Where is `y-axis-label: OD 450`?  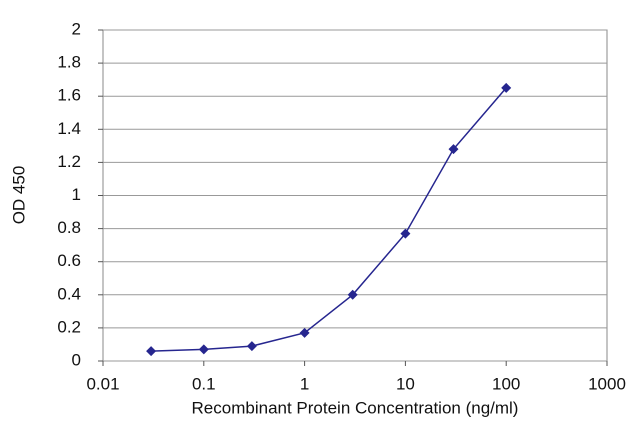 y-axis-label: OD 450 is located at coordinates (18, 195).